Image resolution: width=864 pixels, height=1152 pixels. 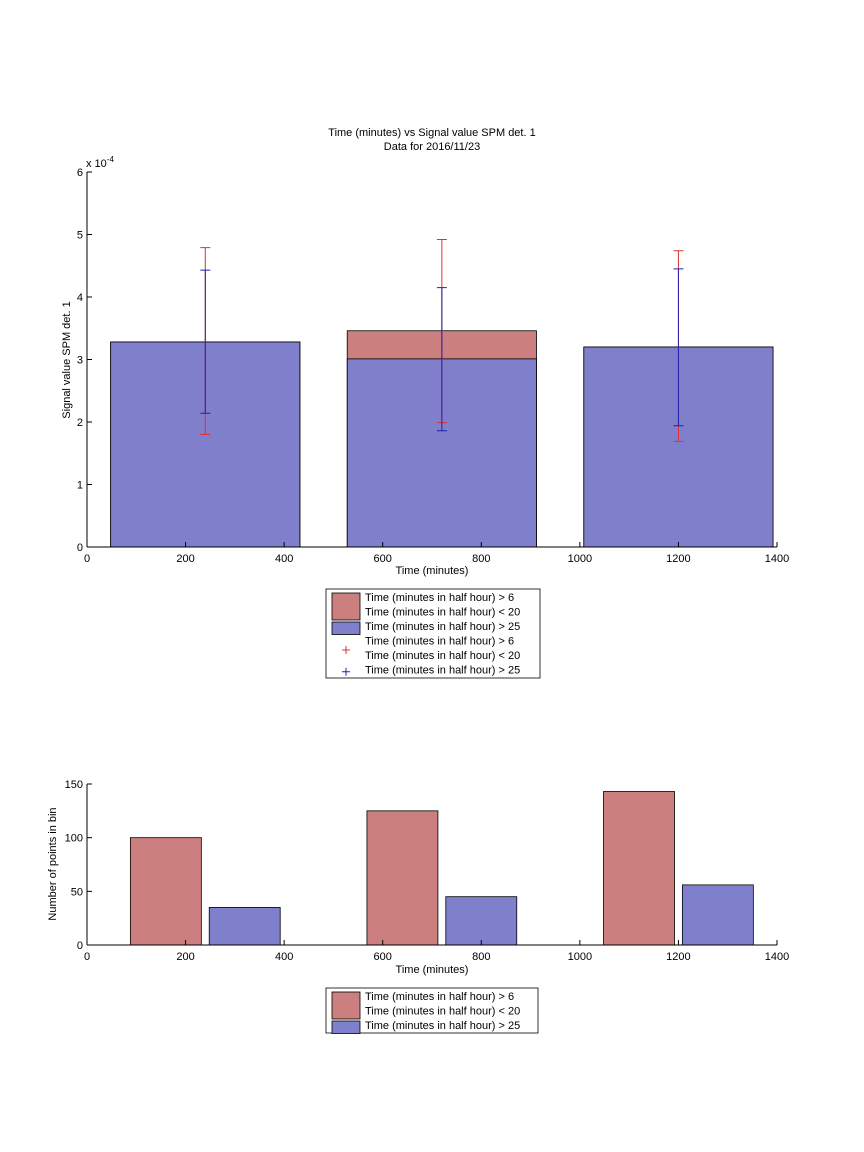 I want to click on chart2-legend-label: Time (minutes in half hour) > 25, so click(x=442, y=1026).